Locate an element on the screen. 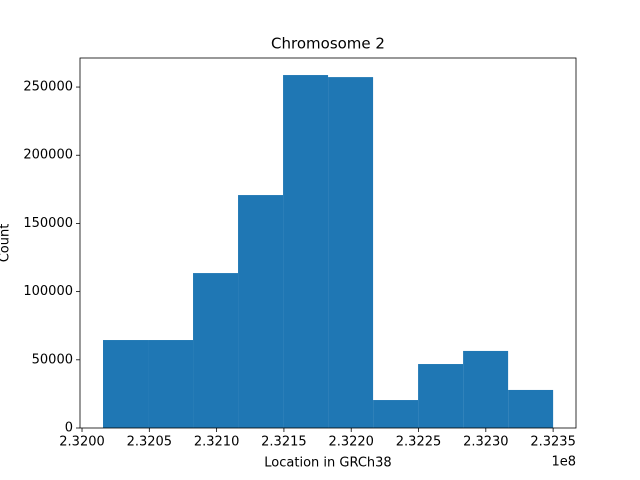 This screenshot has width=640, height=480. y-tick-label: 150000 is located at coordinates (48, 223).